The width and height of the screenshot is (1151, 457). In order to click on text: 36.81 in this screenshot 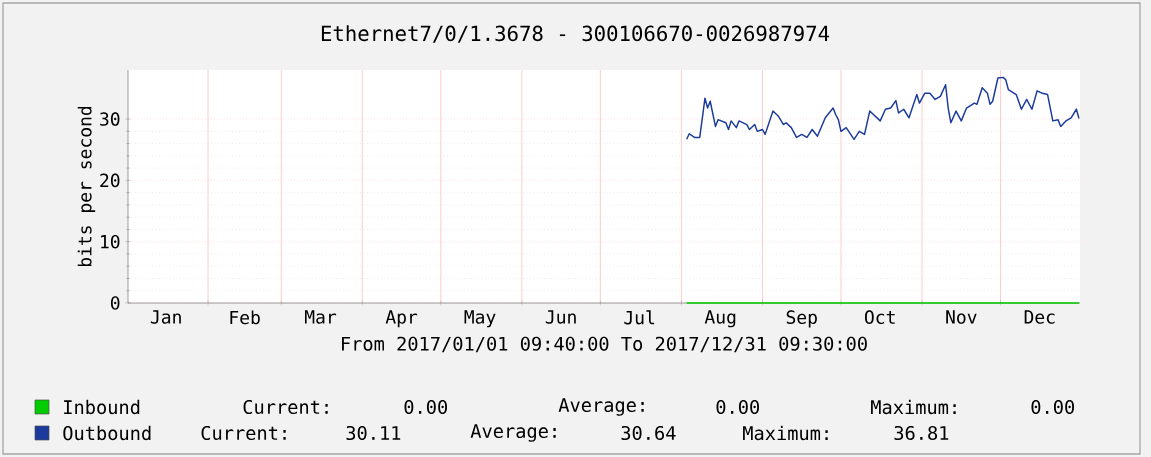, I will do `click(921, 433)`.